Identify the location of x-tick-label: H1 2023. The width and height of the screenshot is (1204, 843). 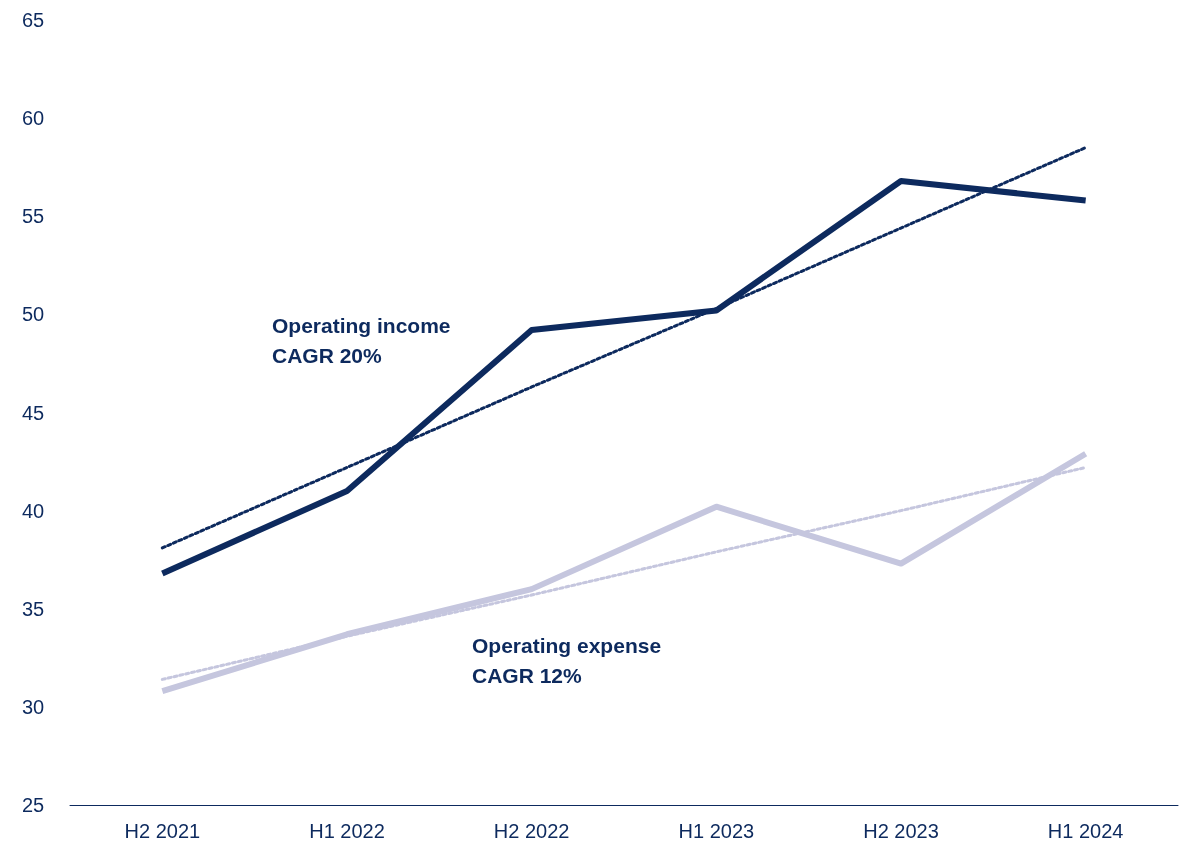
(716, 831).